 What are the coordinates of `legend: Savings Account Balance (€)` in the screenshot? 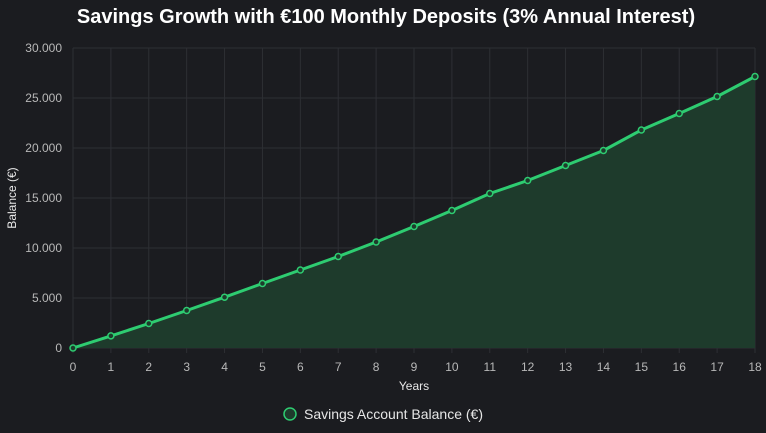 It's located at (383, 414).